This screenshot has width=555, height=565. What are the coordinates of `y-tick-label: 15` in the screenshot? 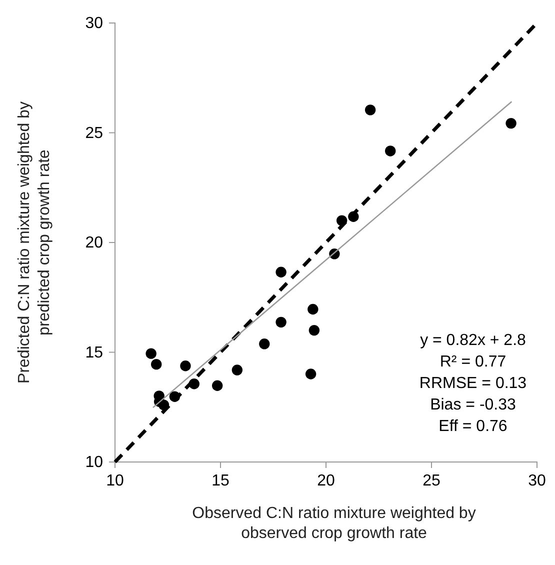 It's located at (94, 353).